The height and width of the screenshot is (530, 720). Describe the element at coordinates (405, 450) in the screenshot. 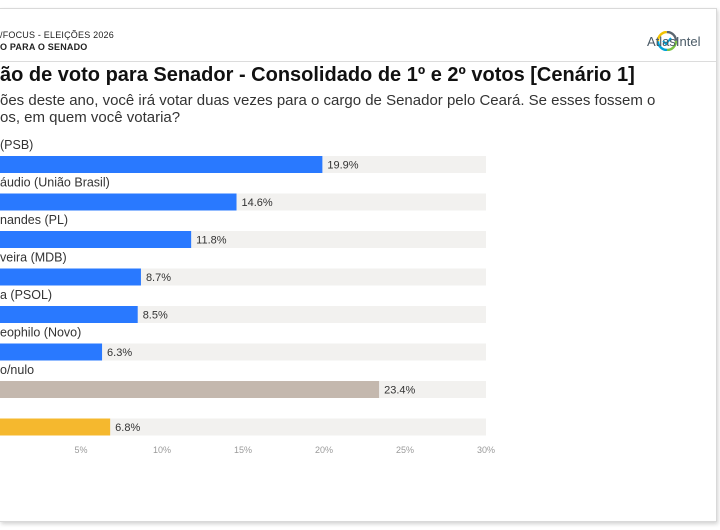

I see `x-tick-label: 25%` at that location.